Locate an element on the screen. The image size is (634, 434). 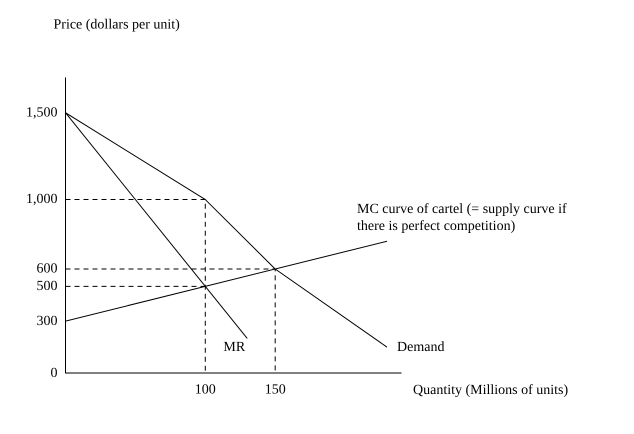
y-tick-label: 1,500 is located at coordinates (42, 112).